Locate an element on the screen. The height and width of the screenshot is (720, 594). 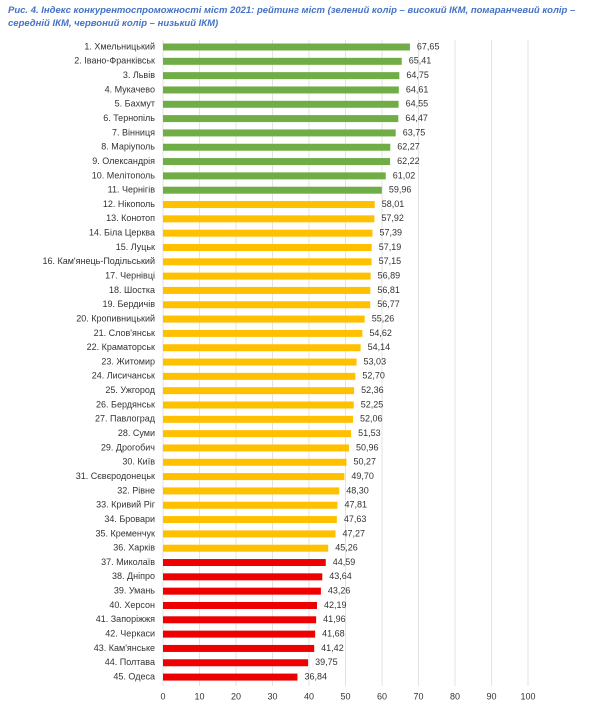
value-label: 59,96 is located at coordinates (400, 190).